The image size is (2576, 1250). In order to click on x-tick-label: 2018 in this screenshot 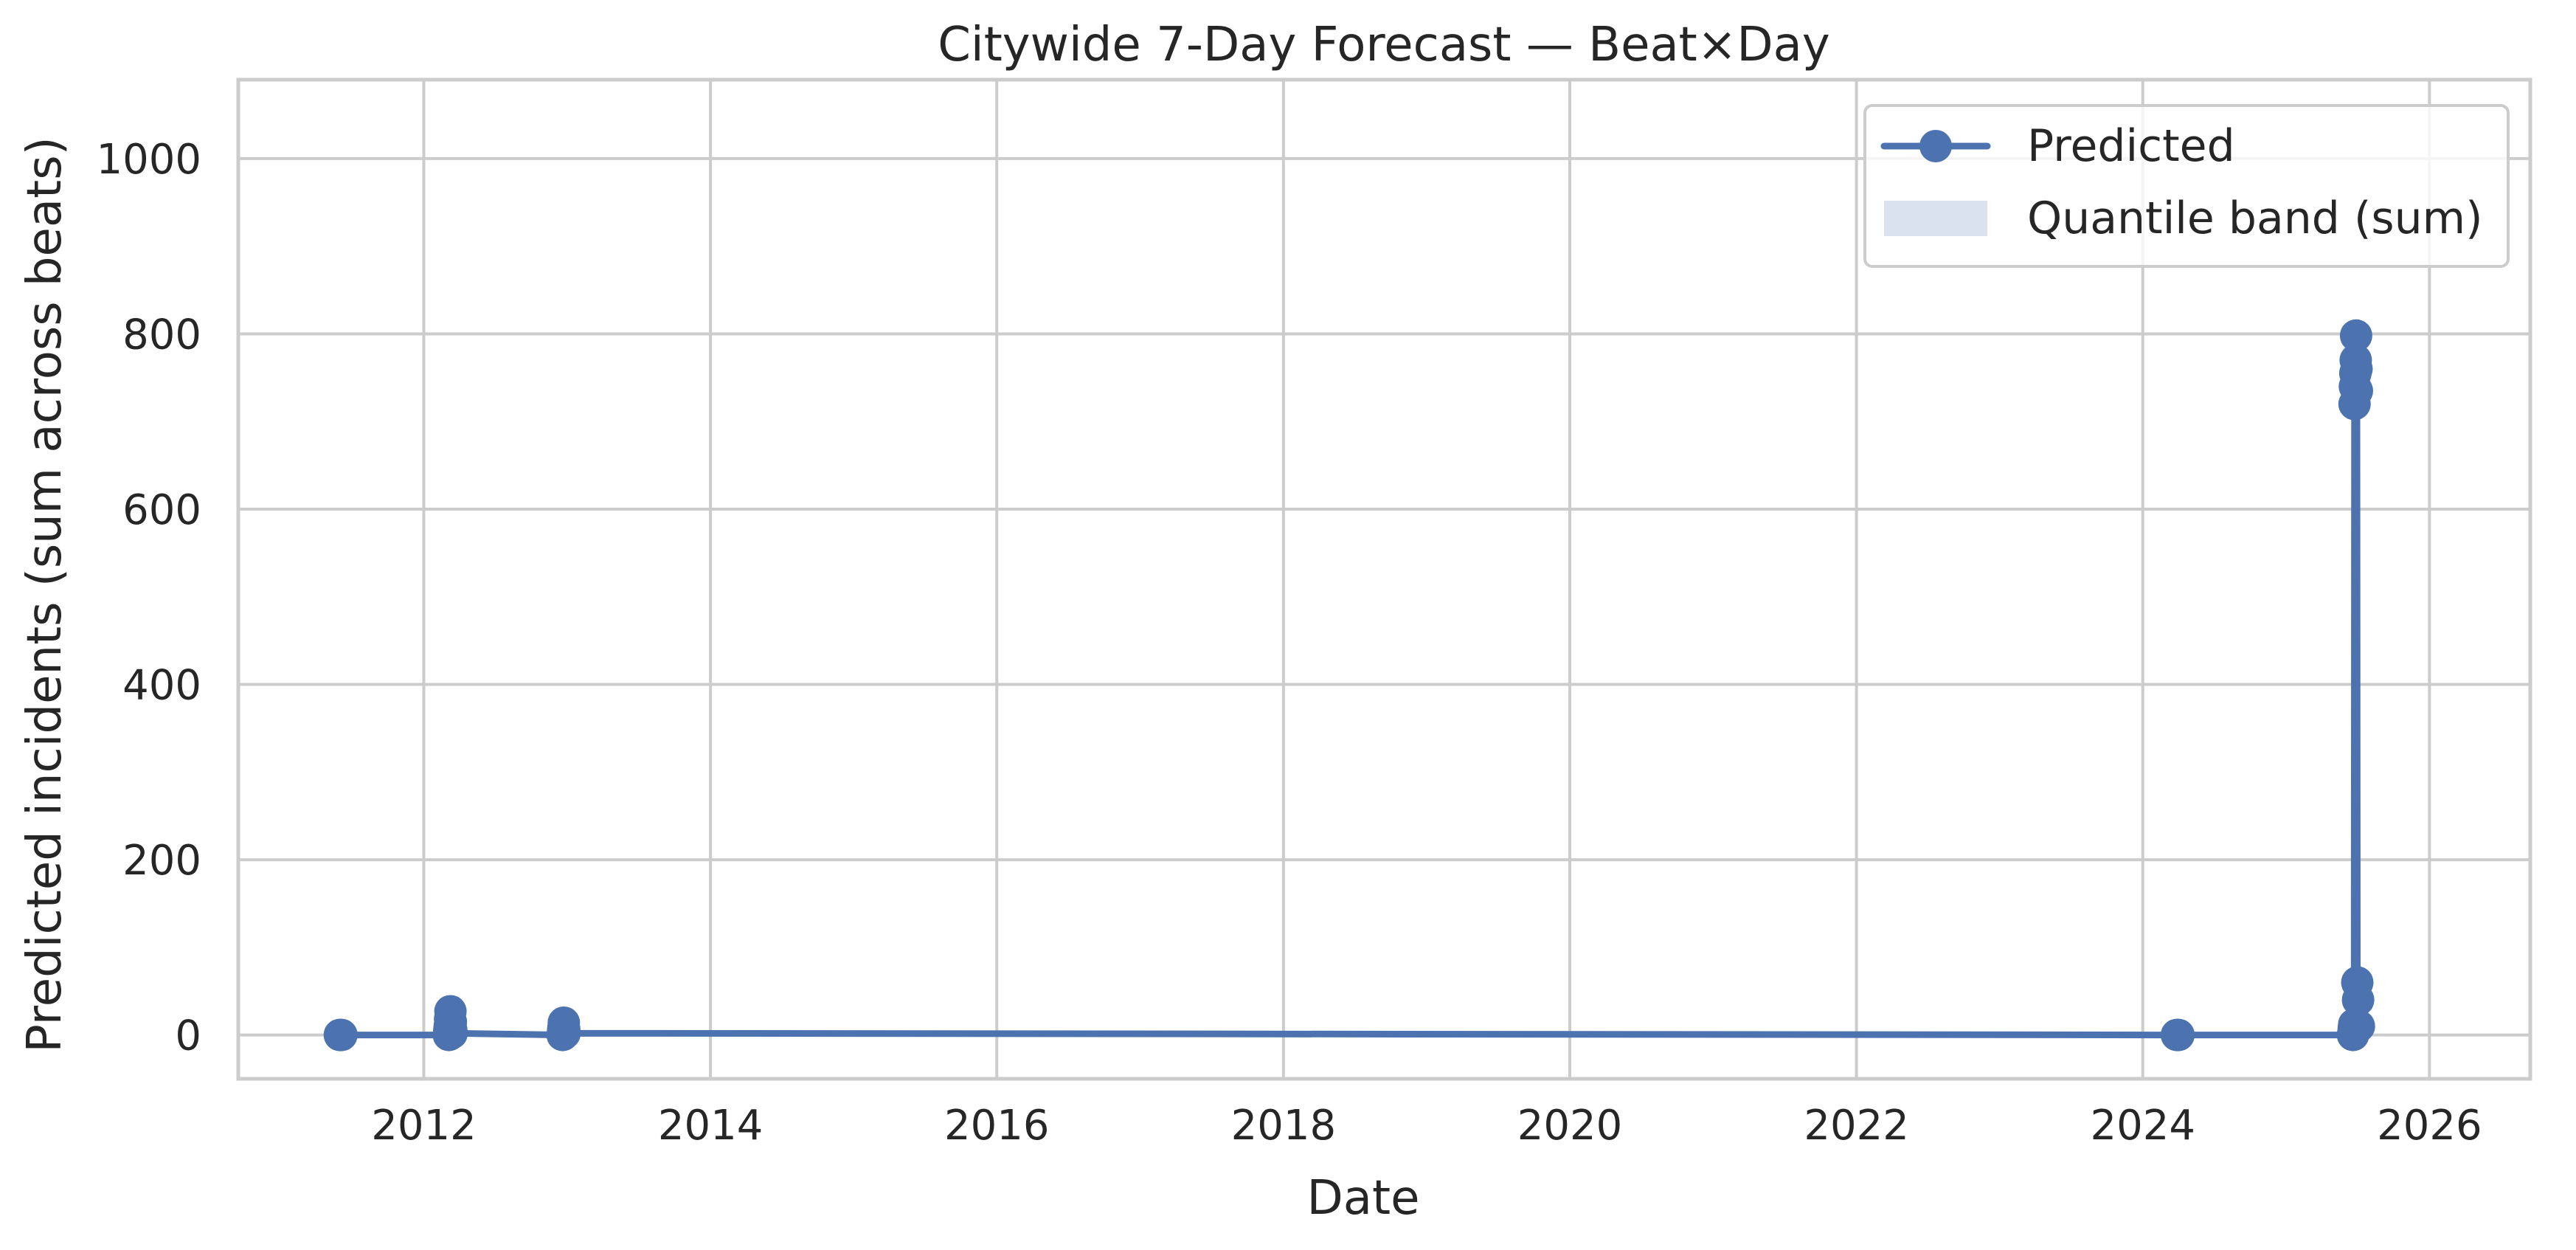, I will do `click(1284, 1126)`.